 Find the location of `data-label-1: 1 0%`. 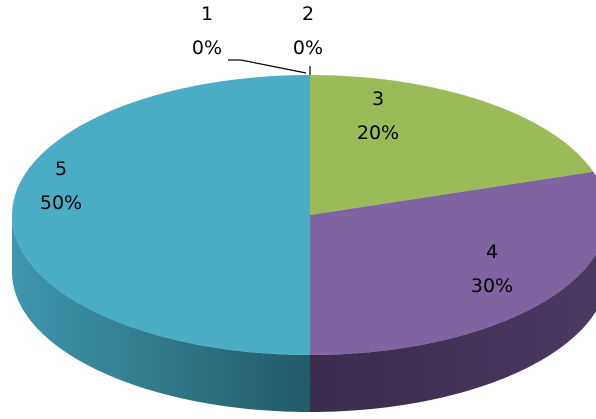

data-label-1: 1 0% is located at coordinates (207, 31).